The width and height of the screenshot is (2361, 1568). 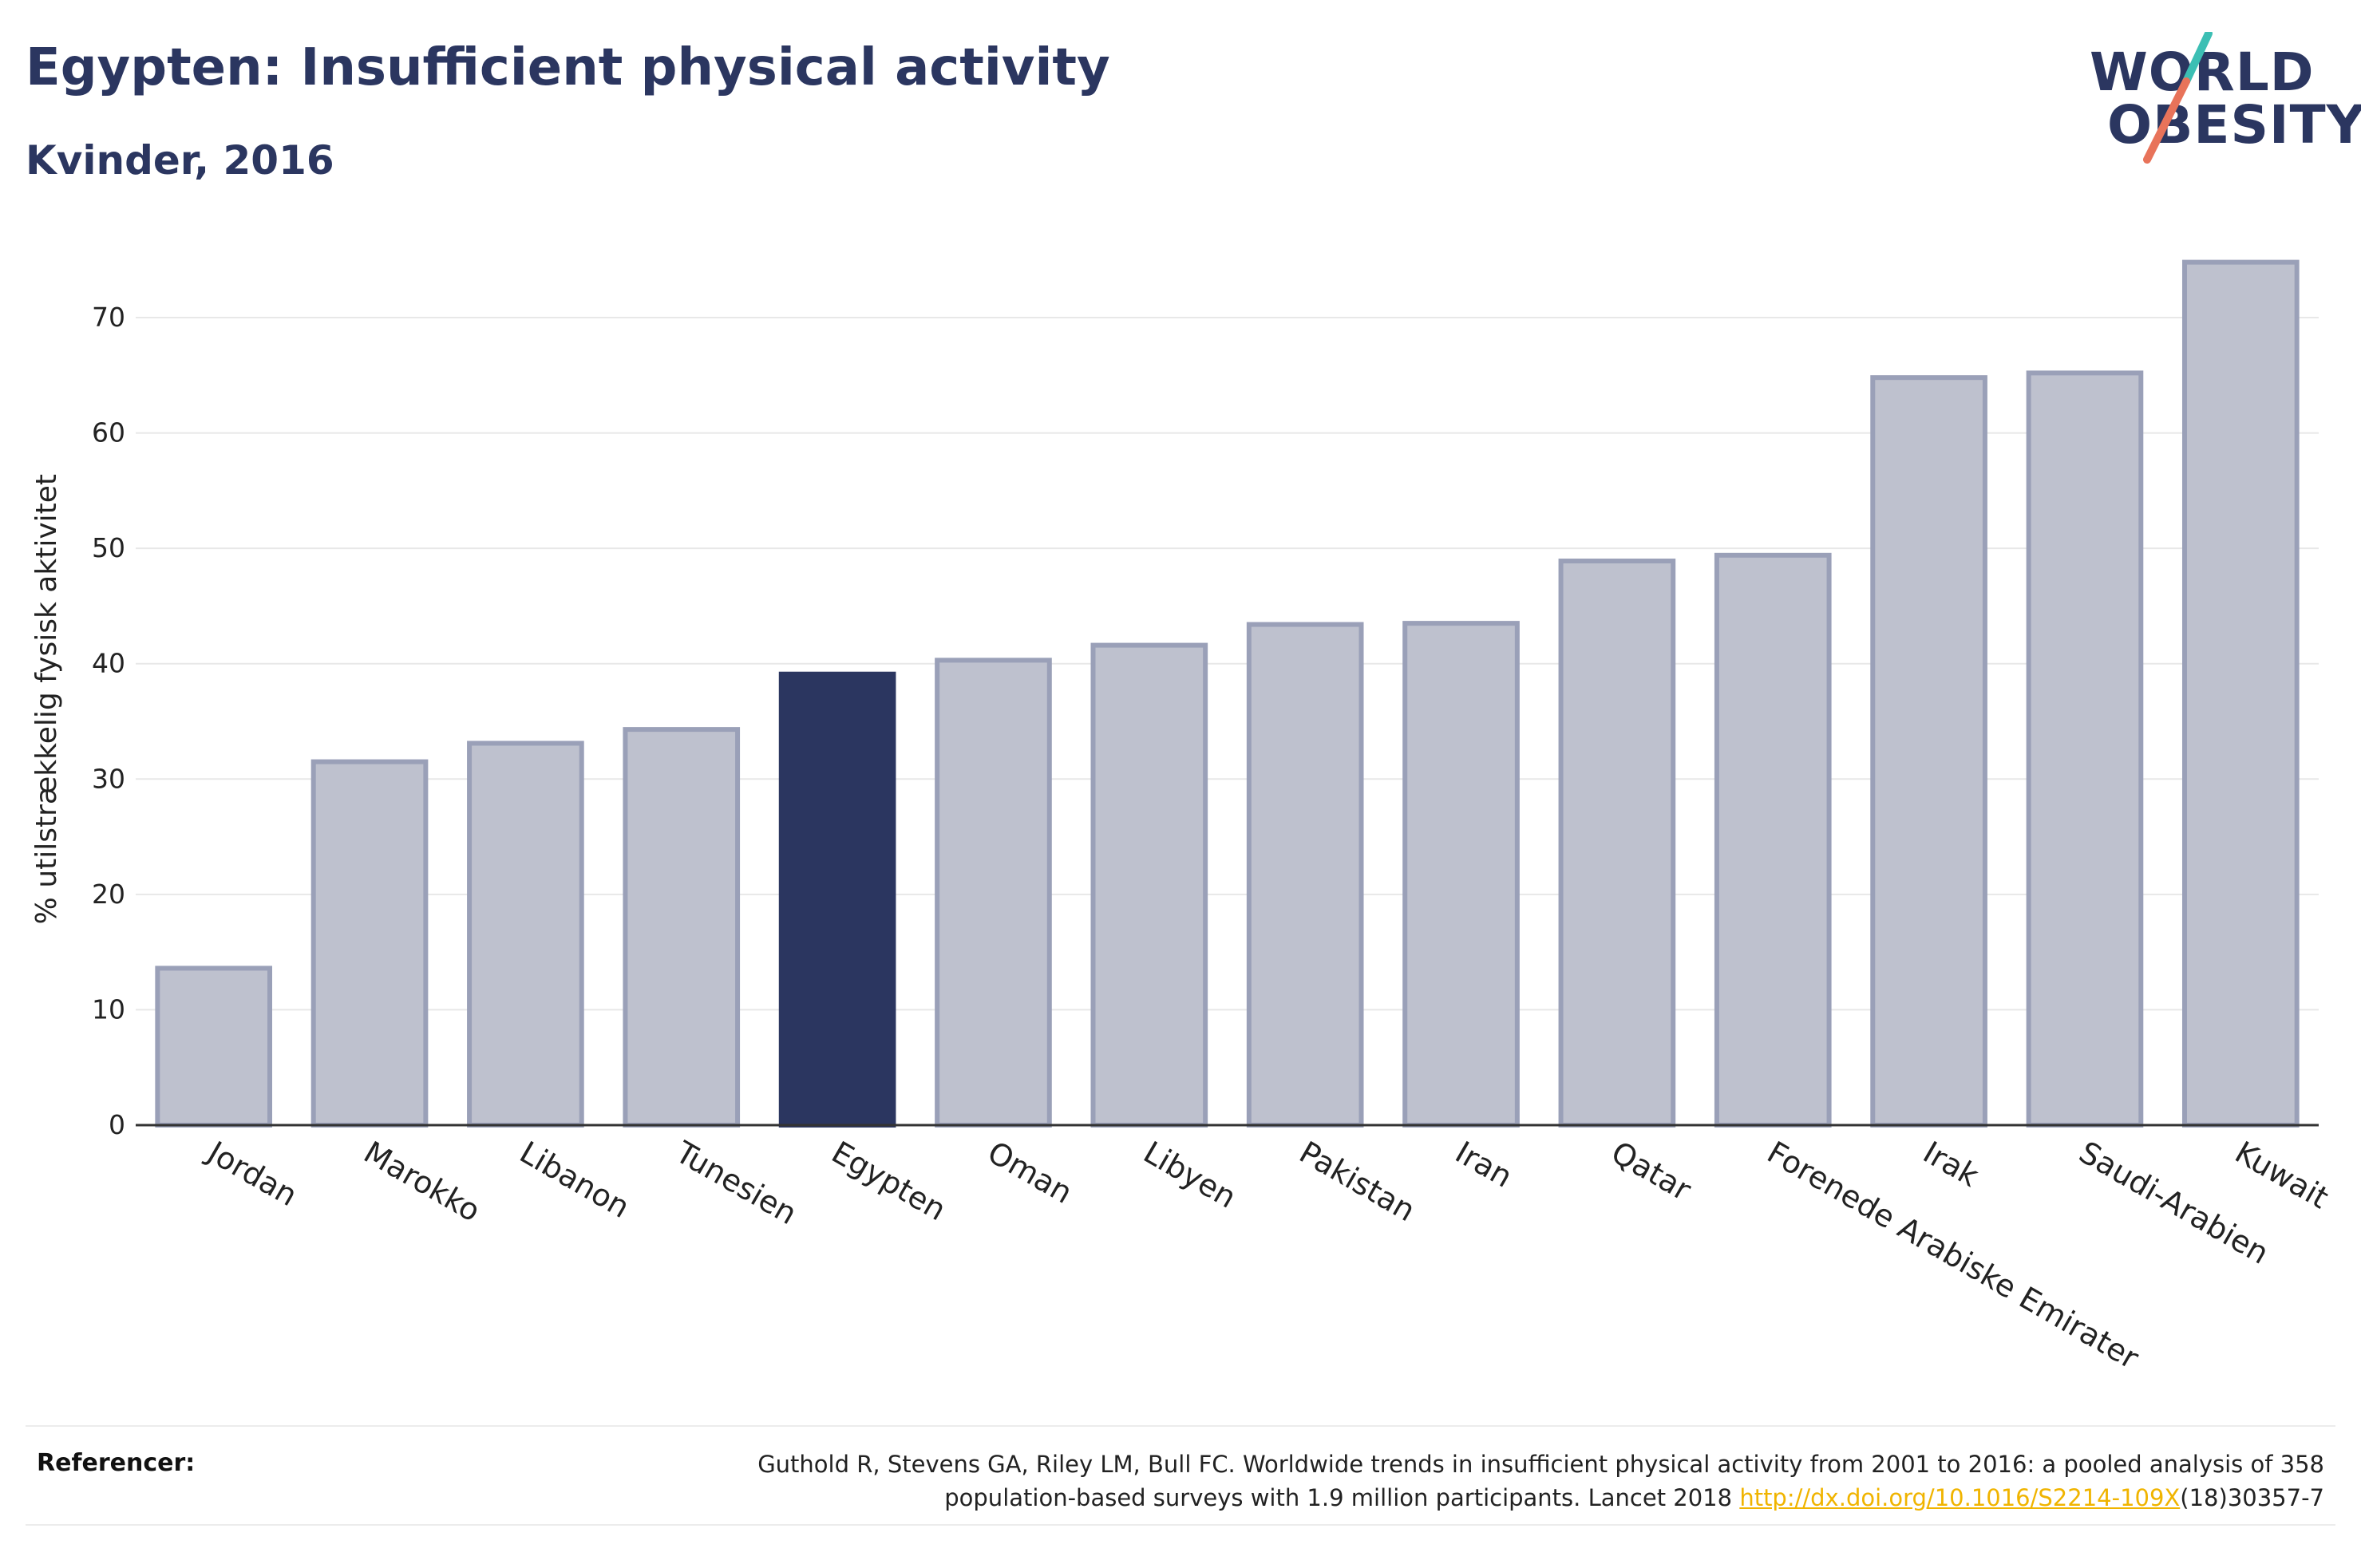 I want to click on y-axis-label: % utilstrækkelig fysisk aktivitet, so click(x=46, y=699).